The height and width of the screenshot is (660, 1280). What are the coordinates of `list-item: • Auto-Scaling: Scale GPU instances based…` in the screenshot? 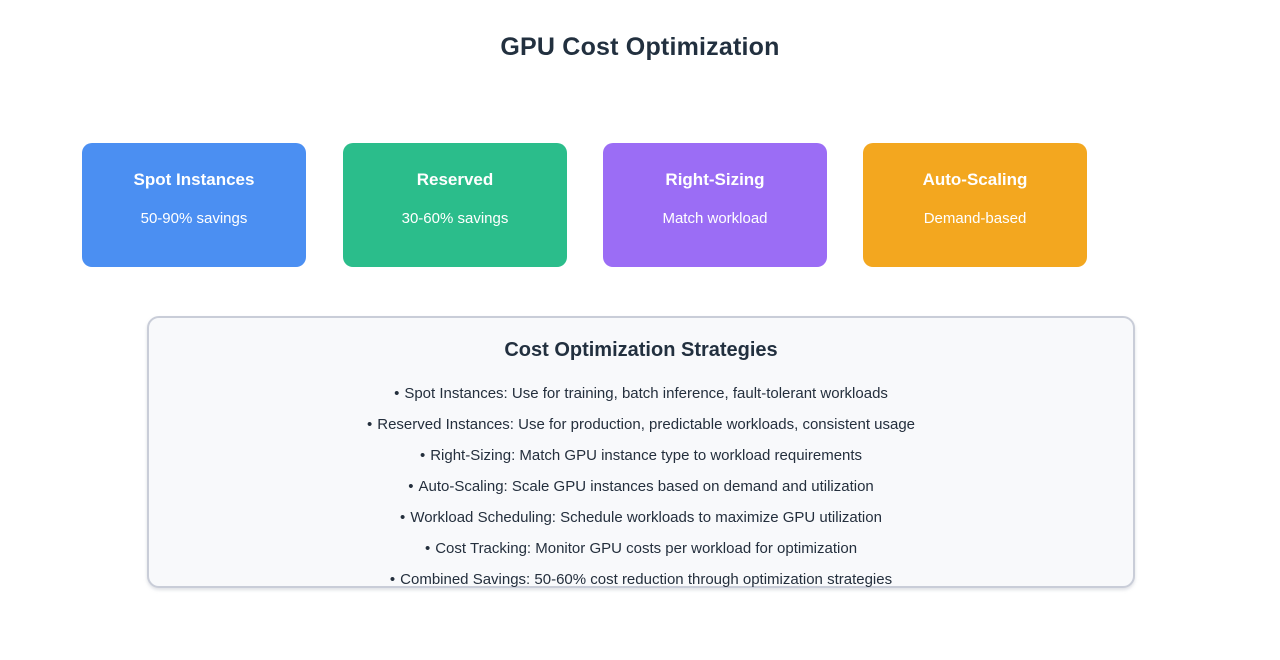 It's located at (641, 486).